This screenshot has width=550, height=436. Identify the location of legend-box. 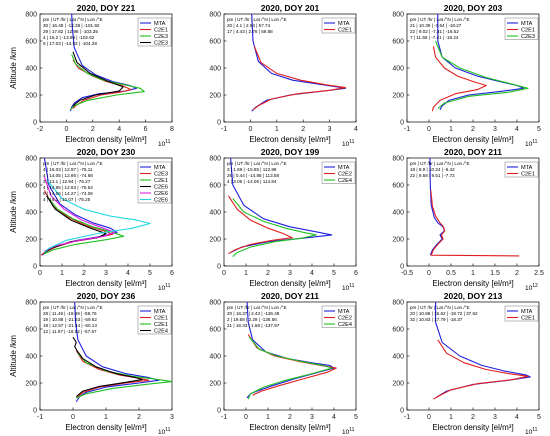
(154, 182).